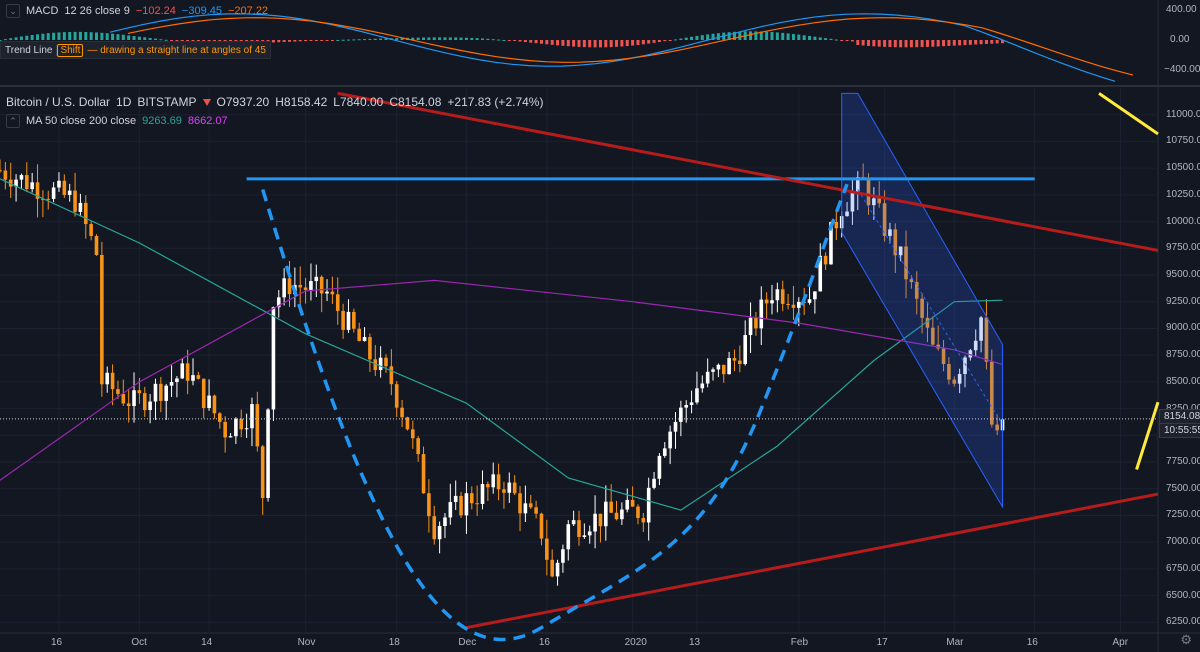 The image size is (1200, 652). I want to click on price-tick-label: 7750.00, so click(1183, 462).